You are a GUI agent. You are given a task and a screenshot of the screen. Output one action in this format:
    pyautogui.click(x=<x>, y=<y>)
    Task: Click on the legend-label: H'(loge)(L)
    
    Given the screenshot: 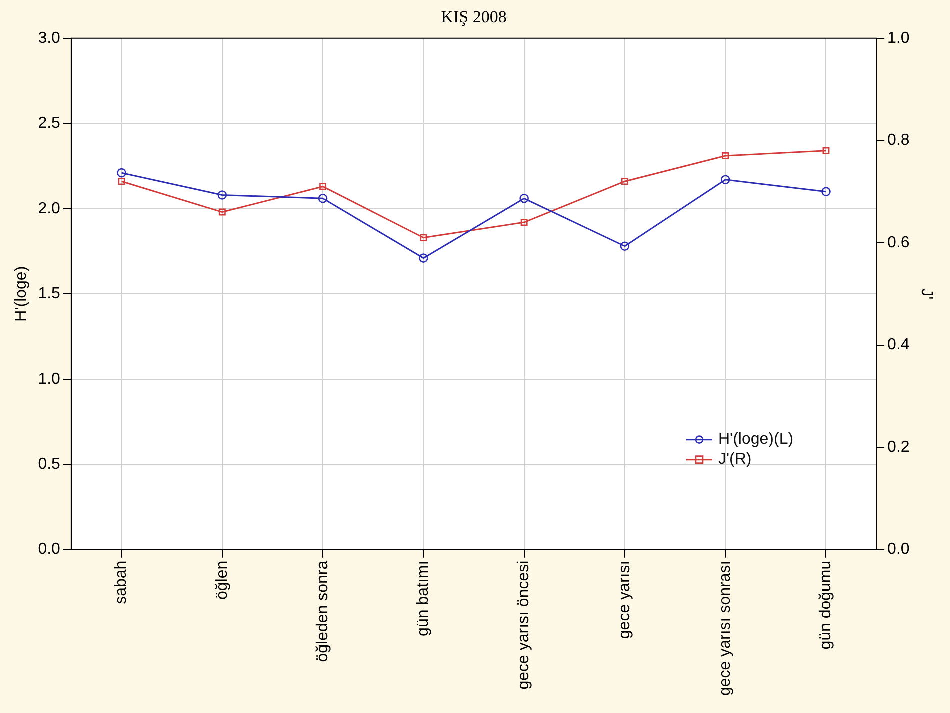 What is the action you would take?
    pyautogui.click(x=756, y=439)
    